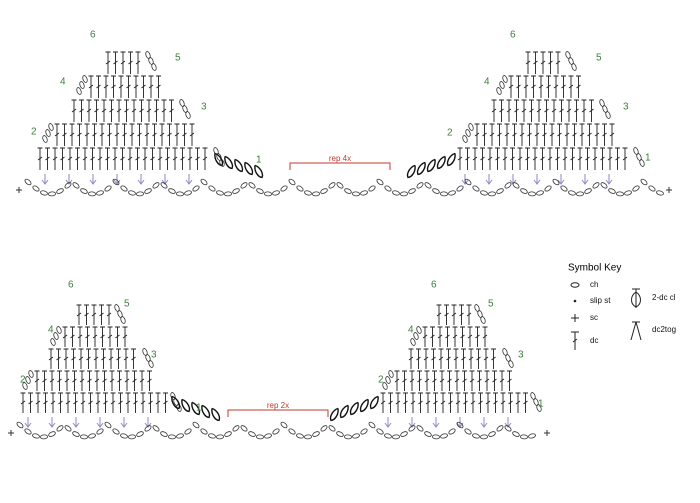  What do you see at coordinates (594, 284) in the screenshot?
I see `key-label: ch` at bounding box center [594, 284].